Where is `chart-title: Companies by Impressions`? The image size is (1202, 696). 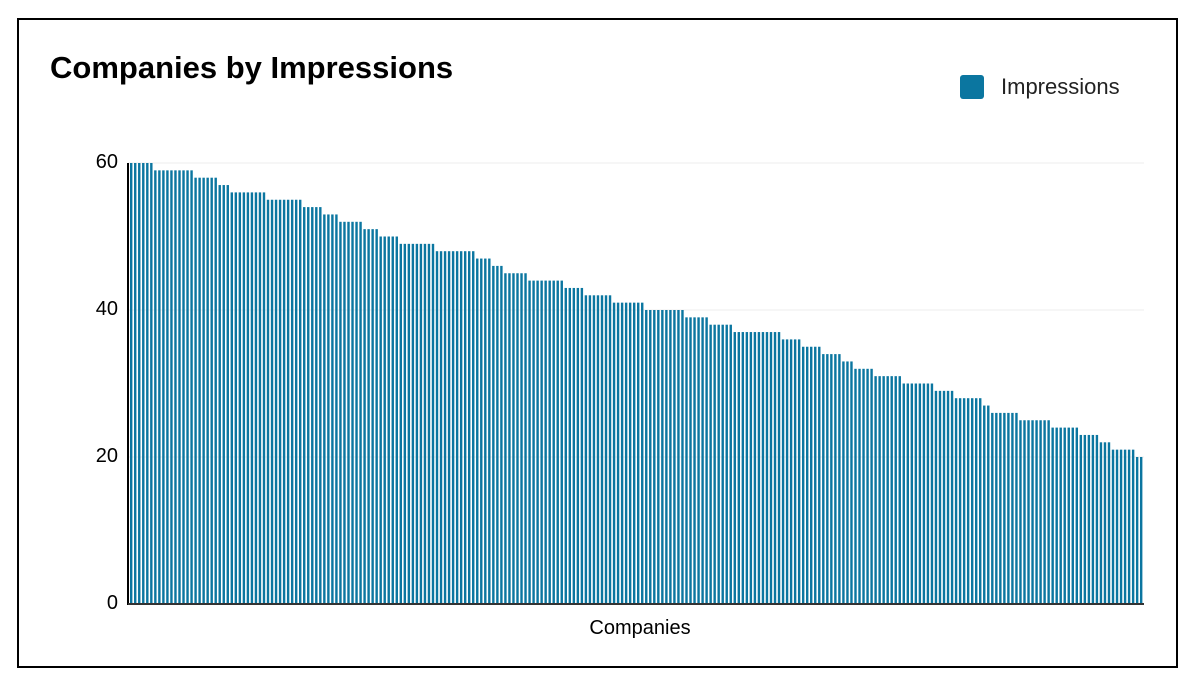 chart-title: Companies by Impressions is located at coordinates (252, 67).